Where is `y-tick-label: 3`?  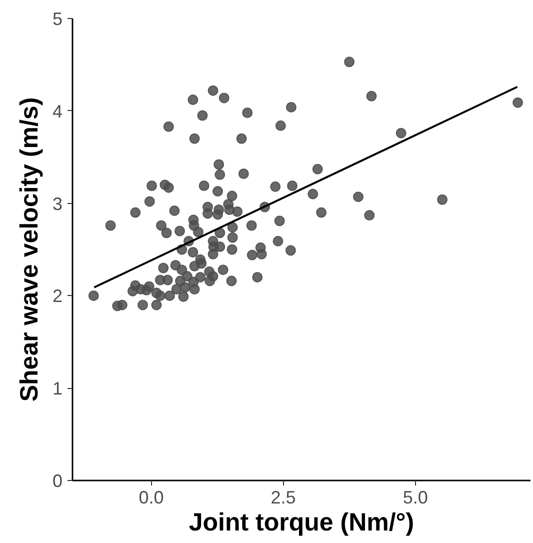 y-tick-label: 3 is located at coordinates (57, 204).